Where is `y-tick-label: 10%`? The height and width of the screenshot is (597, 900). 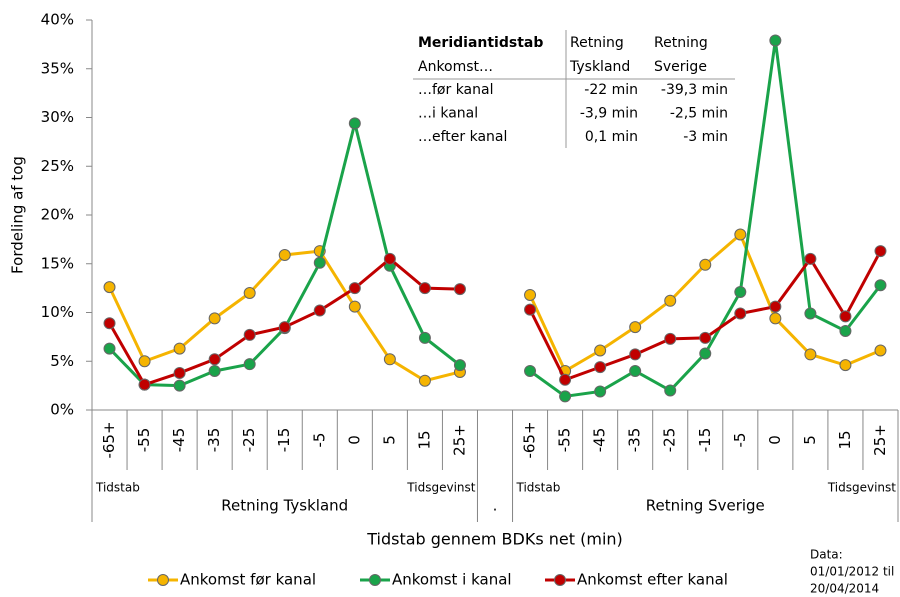 y-tick-label: 10% is located at coordinates (57, 312).